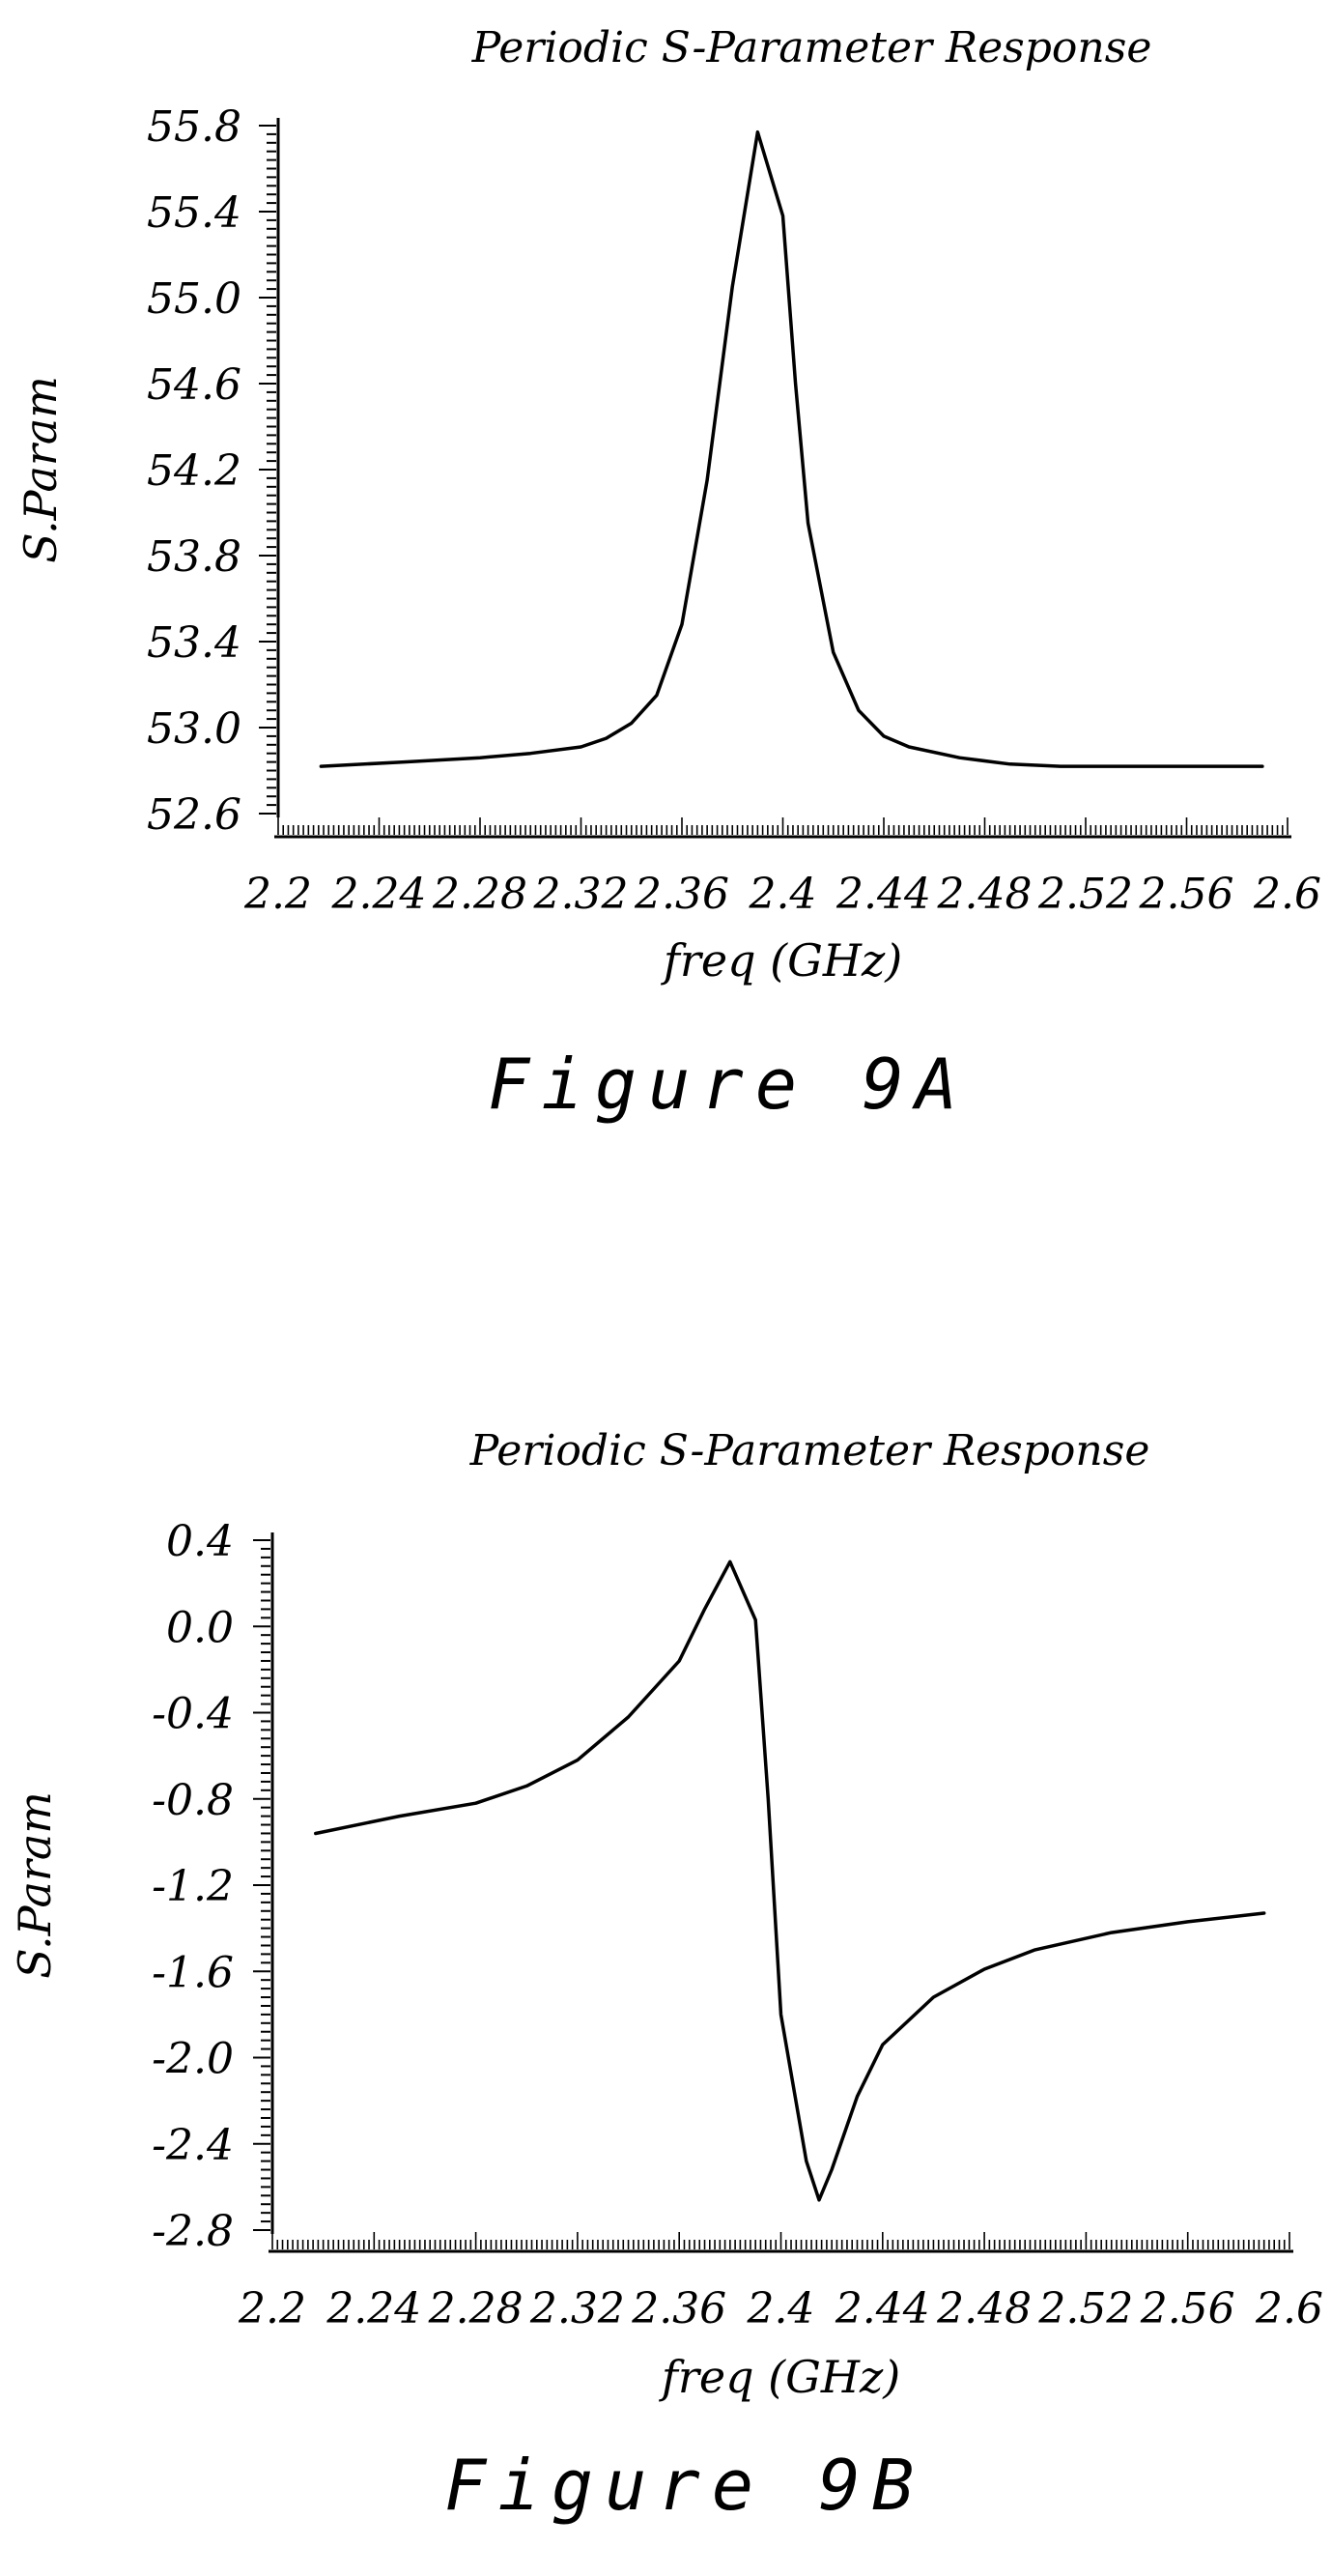  I want to click on y-tick-label: 53.8, so click(194, 557).